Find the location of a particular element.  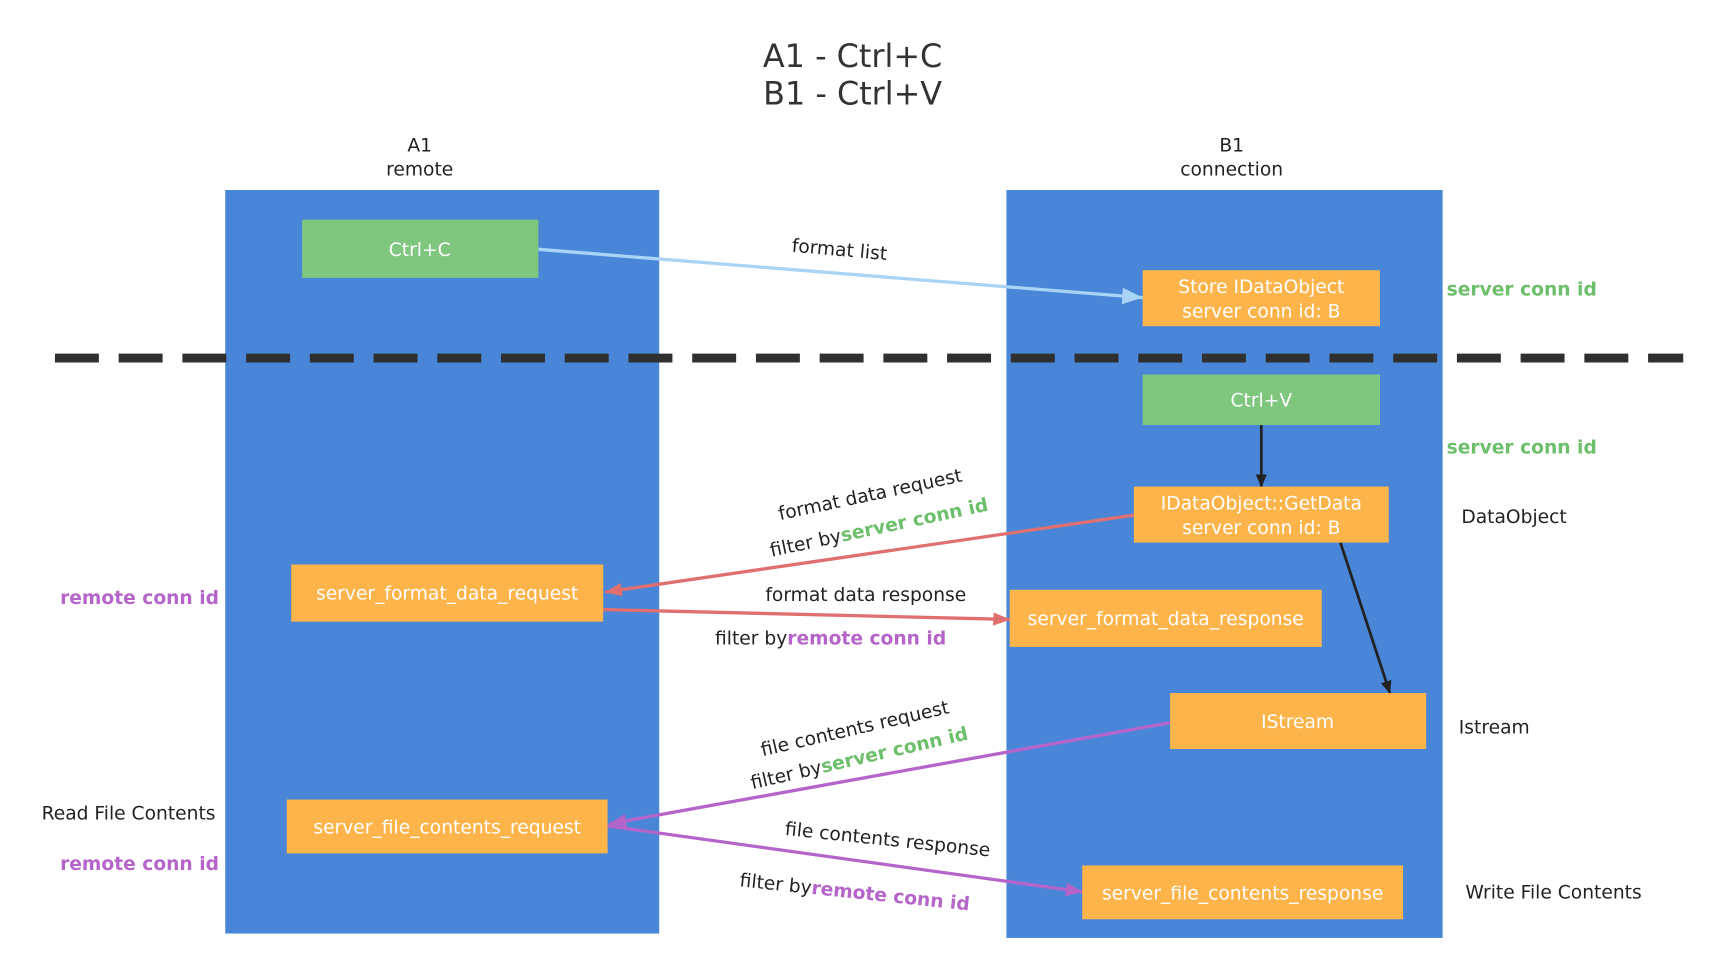

arrow-format-list-head is located at coordinates (1132, 296).